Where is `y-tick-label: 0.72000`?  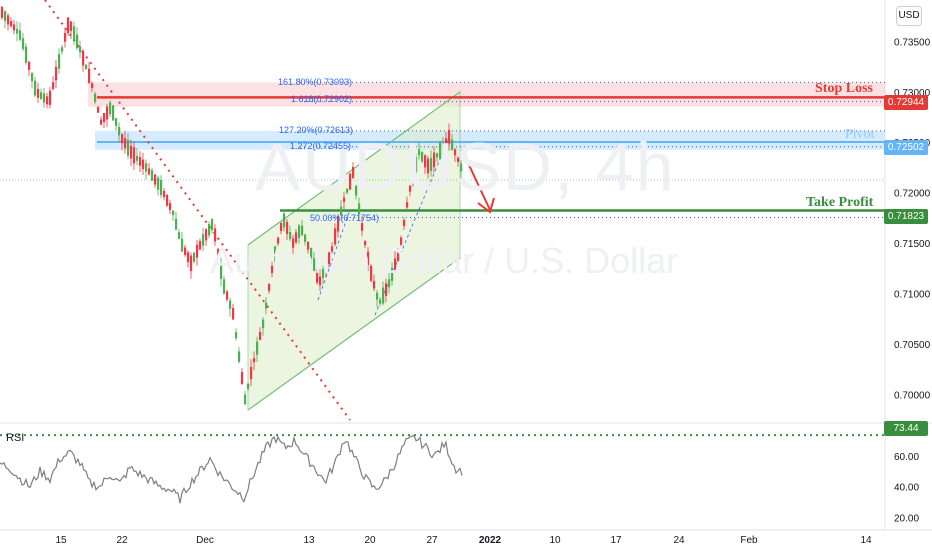
y-tick-label: 0.72000 is located at coordinates (912, 194).